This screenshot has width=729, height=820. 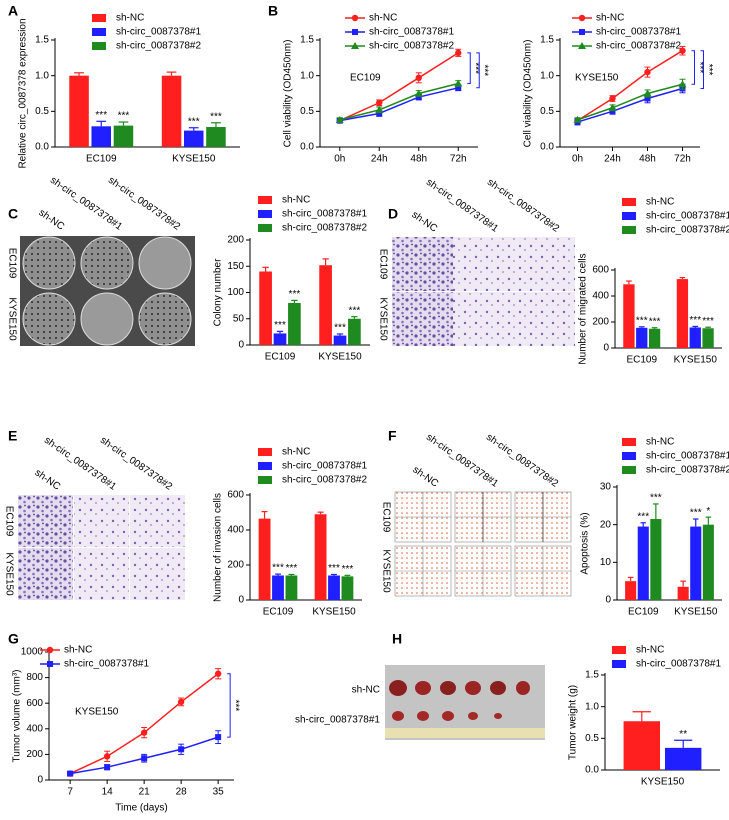 What do you see at coordinates (597, 78) in the screenshot?
I see `annotation: KYSE150` at bounding box center [597, 78].